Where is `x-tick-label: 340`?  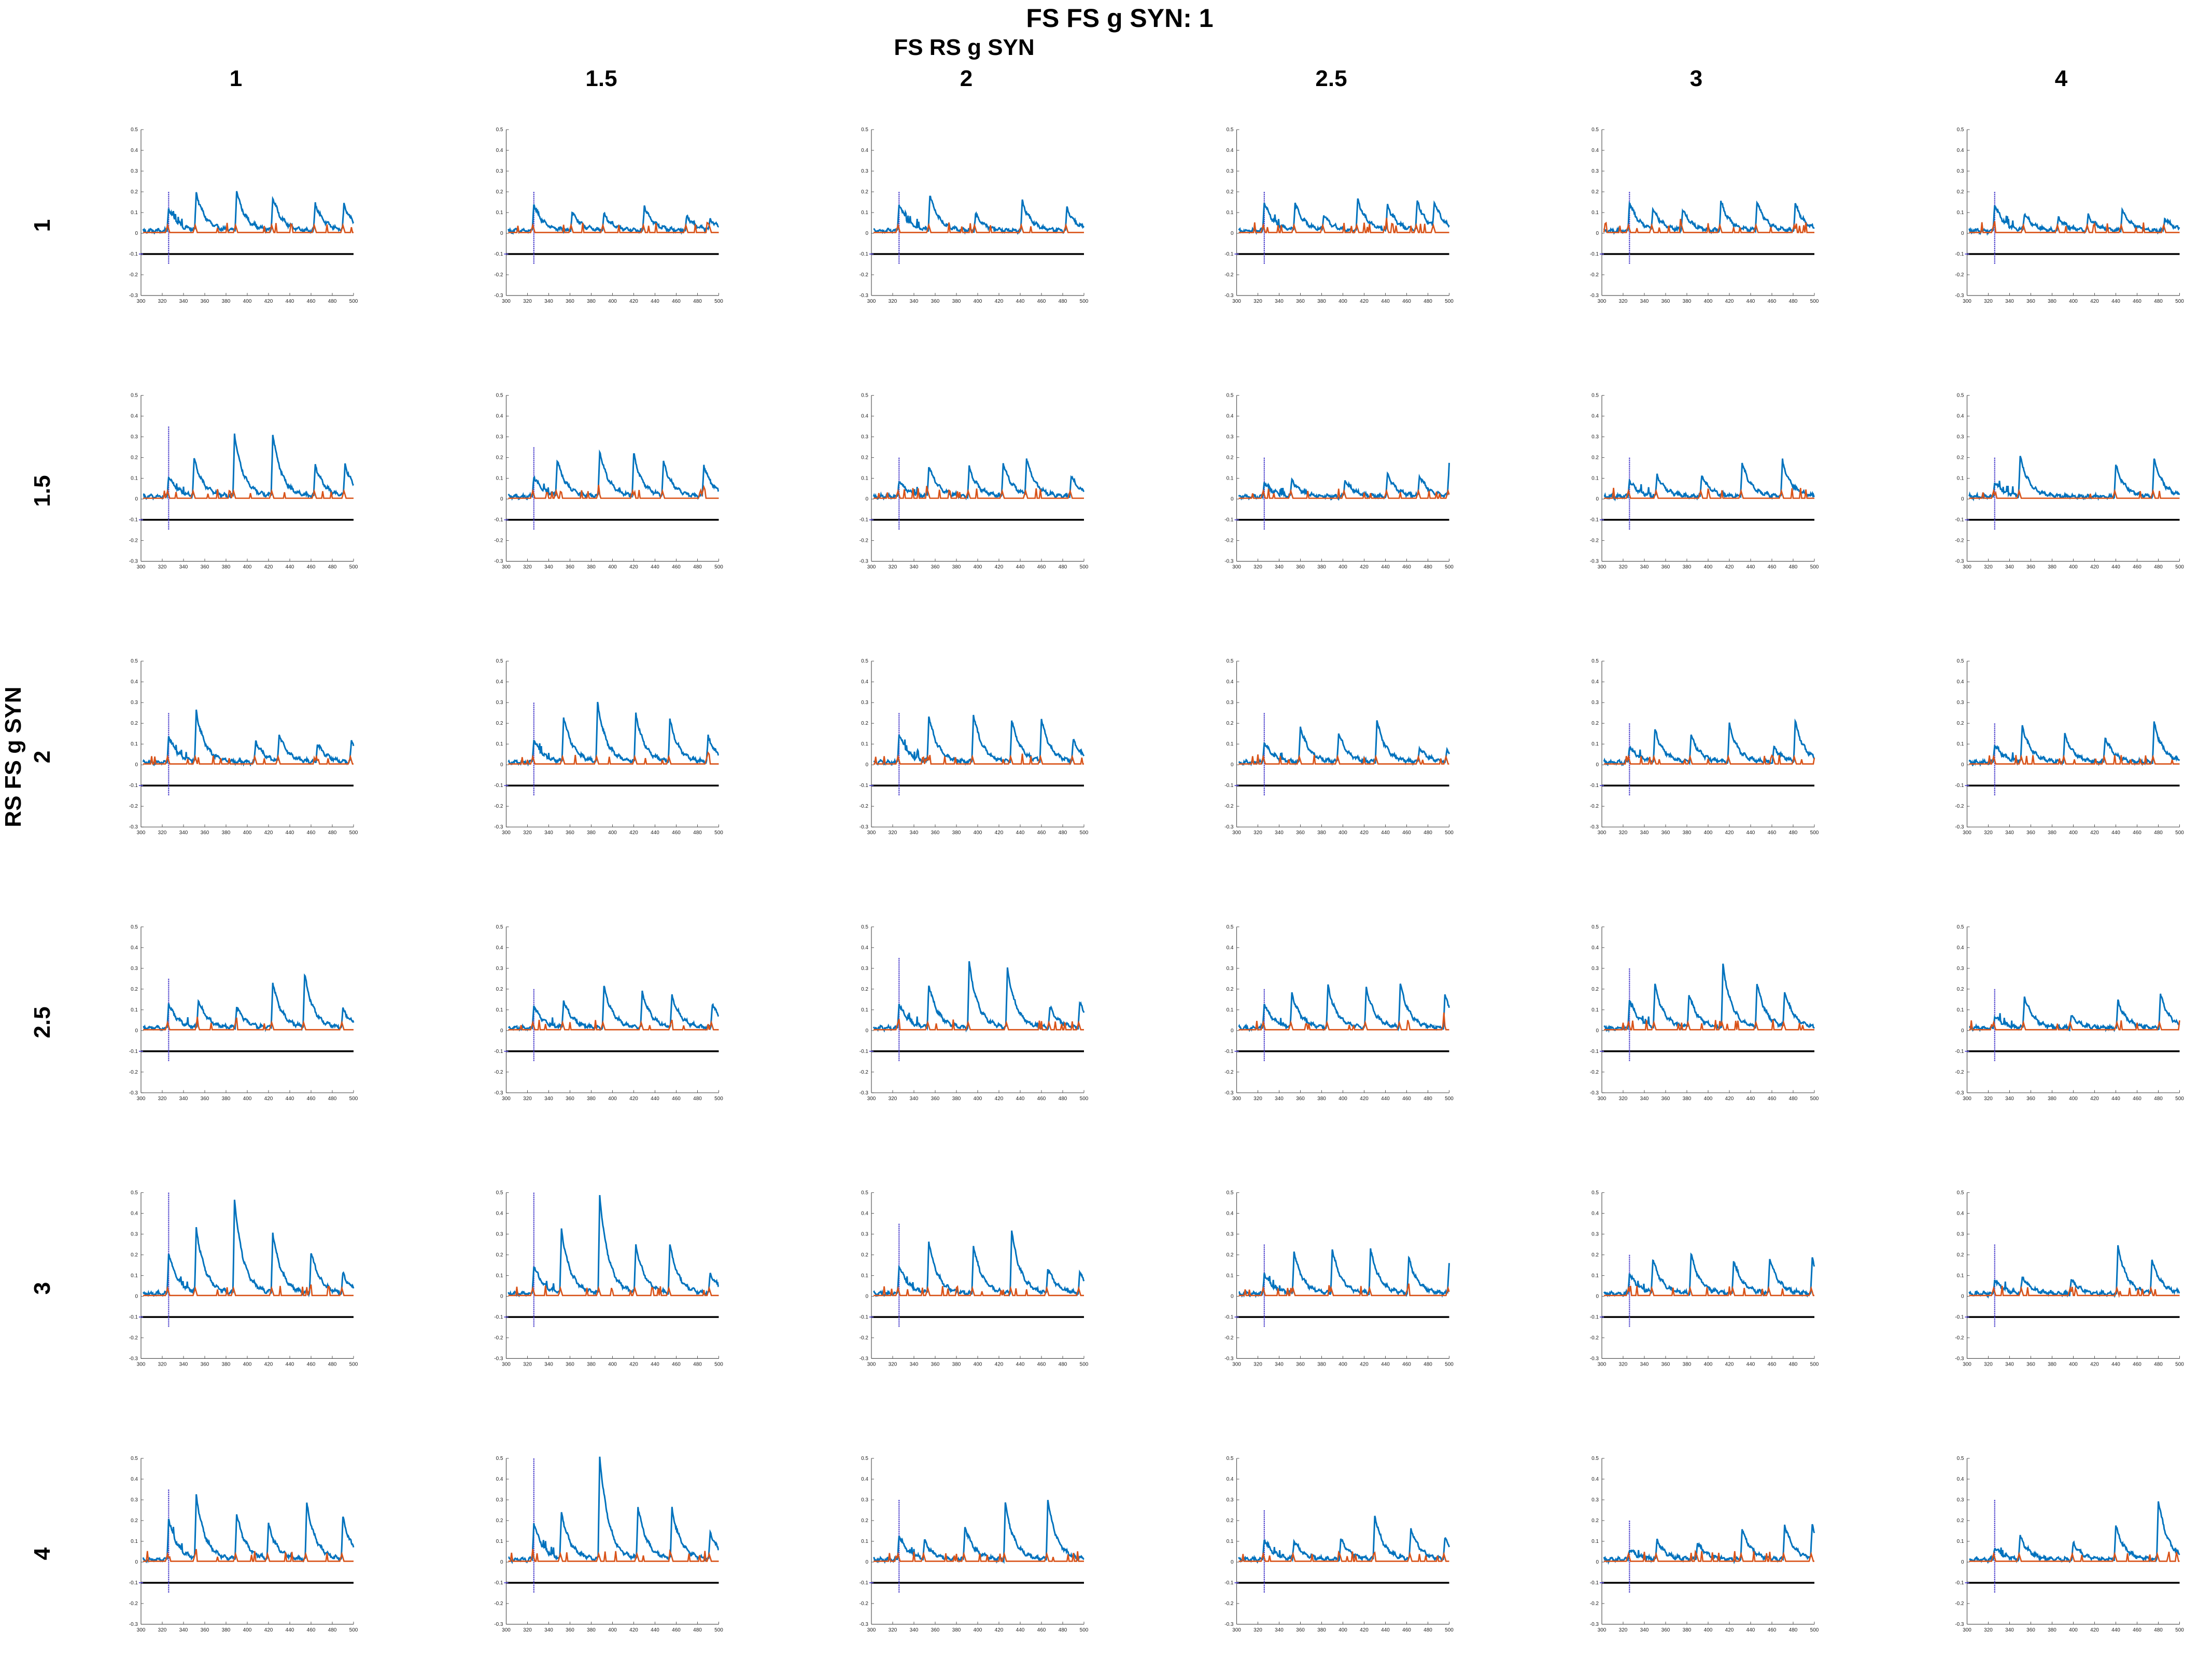 x-tick-label: 340 is located at coordinates (2009, 301).